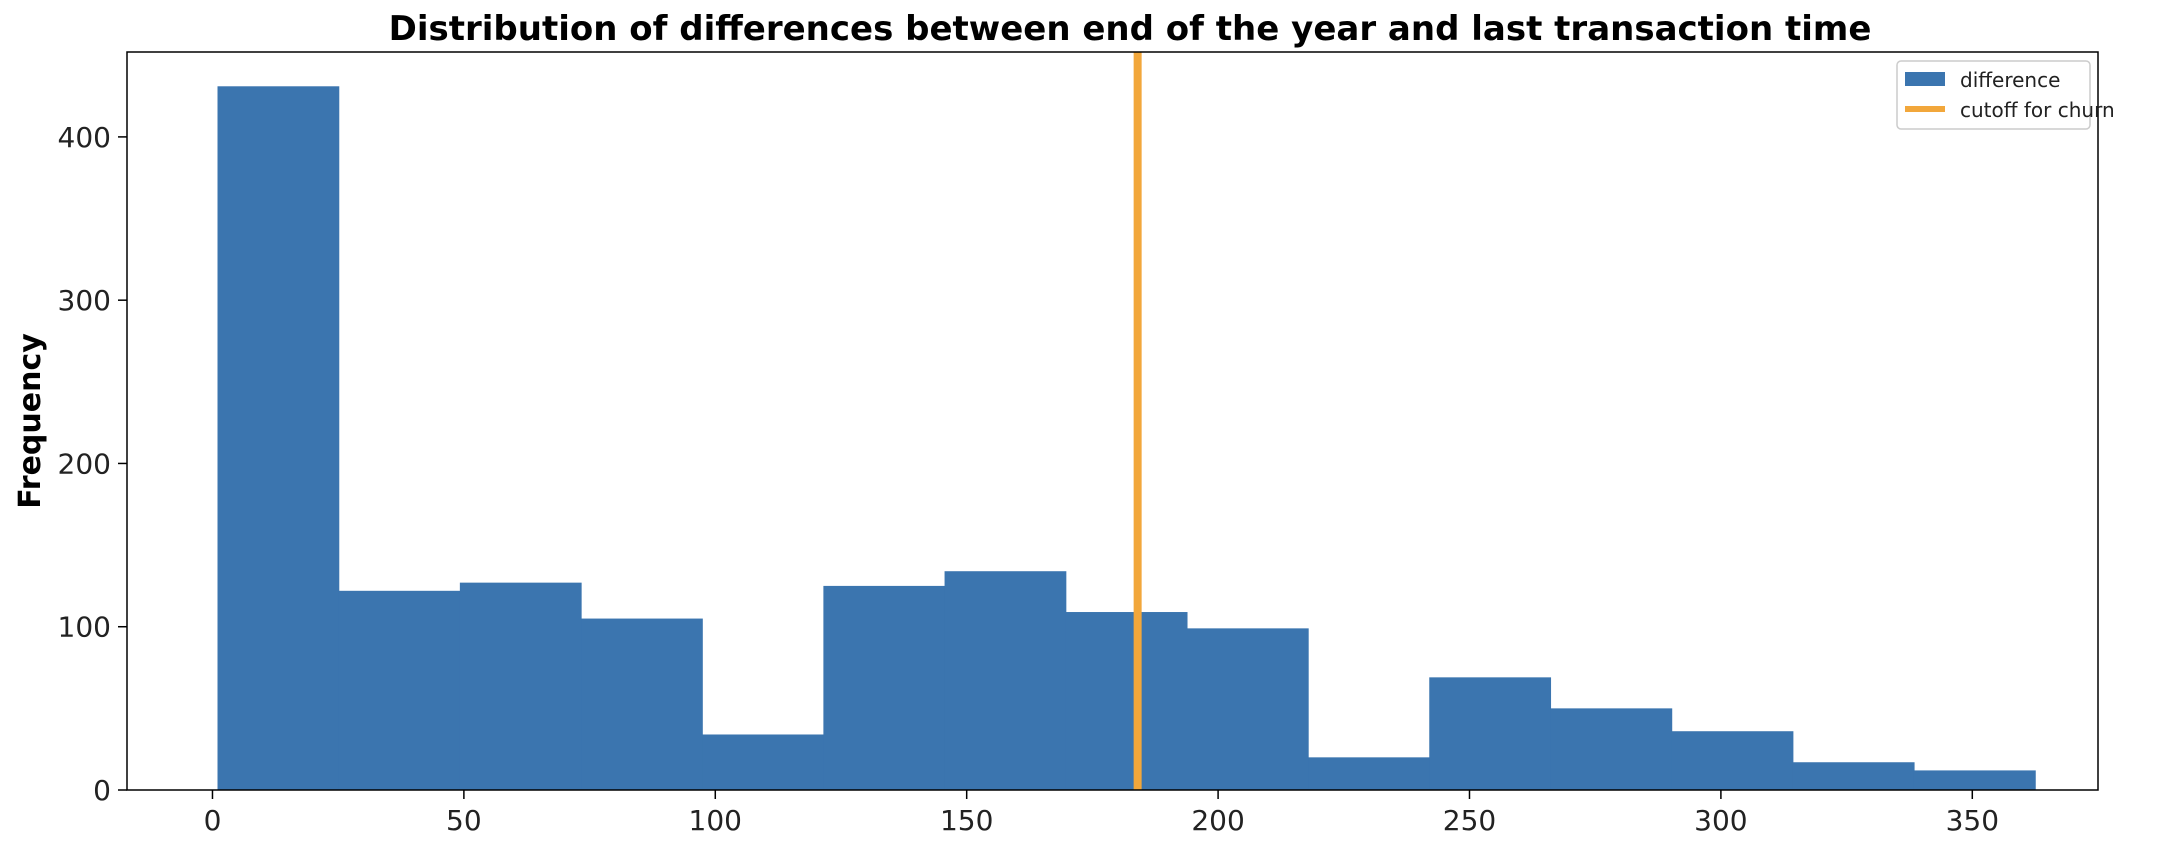 The image size is (2160, 858). Describe the element at coordinates (1925, 79) in the screenshot. I see `legend-swatch-difference` at that location.